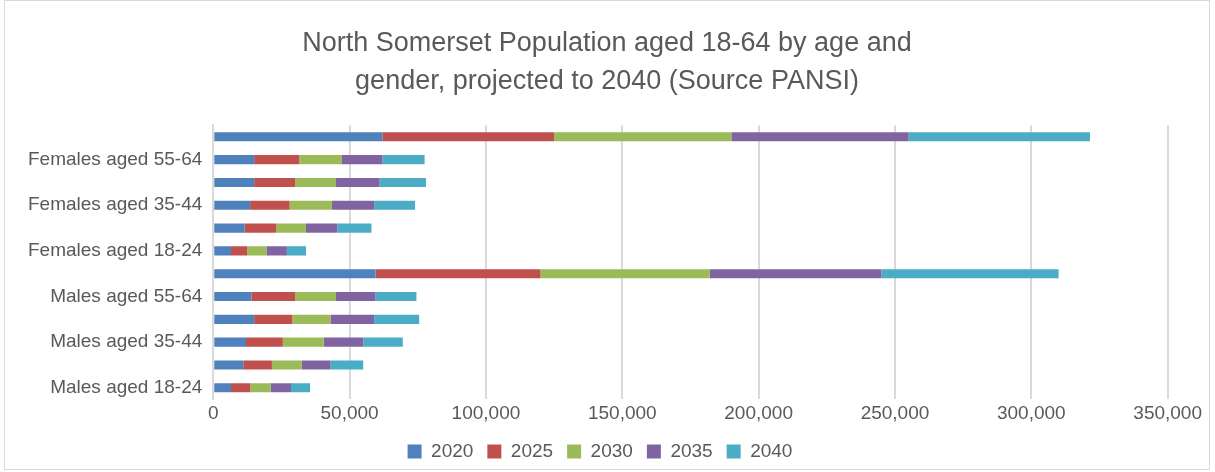  What do you see at coordinates (611, 450) in the screenshot?
I see `legend-label: 2030` at bounding box center [611, 450].